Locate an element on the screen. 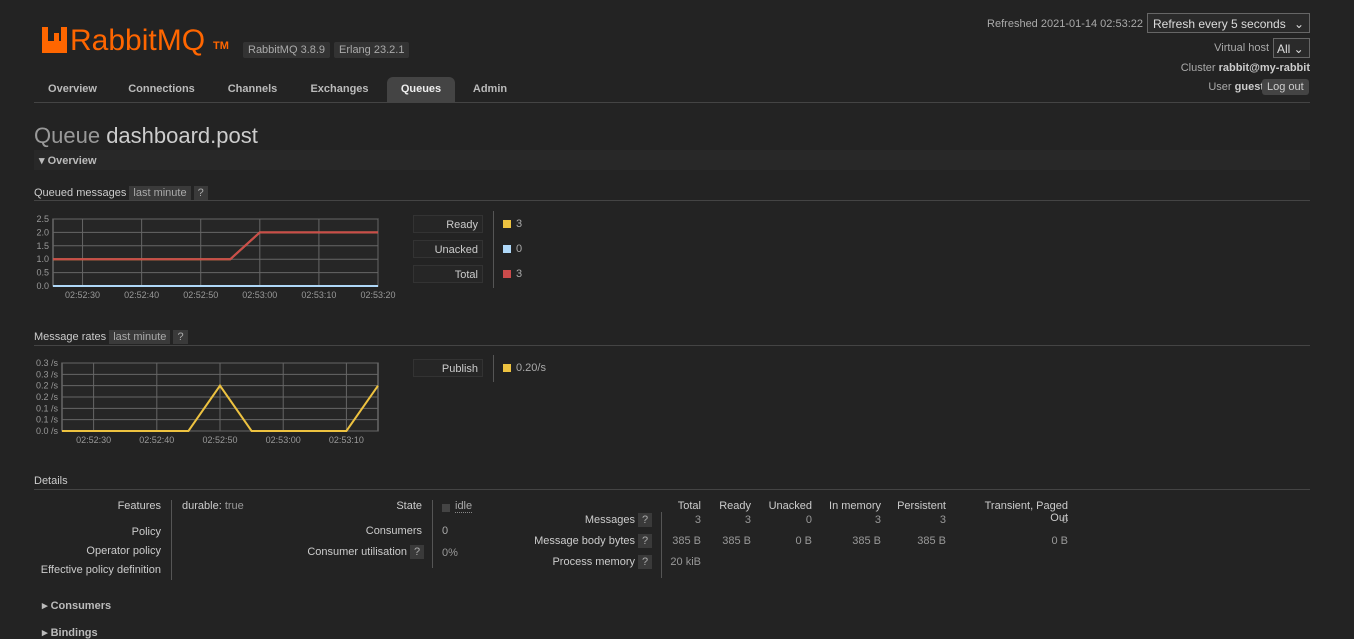  nav-tab: Connections is located at coordinates (161, 89).